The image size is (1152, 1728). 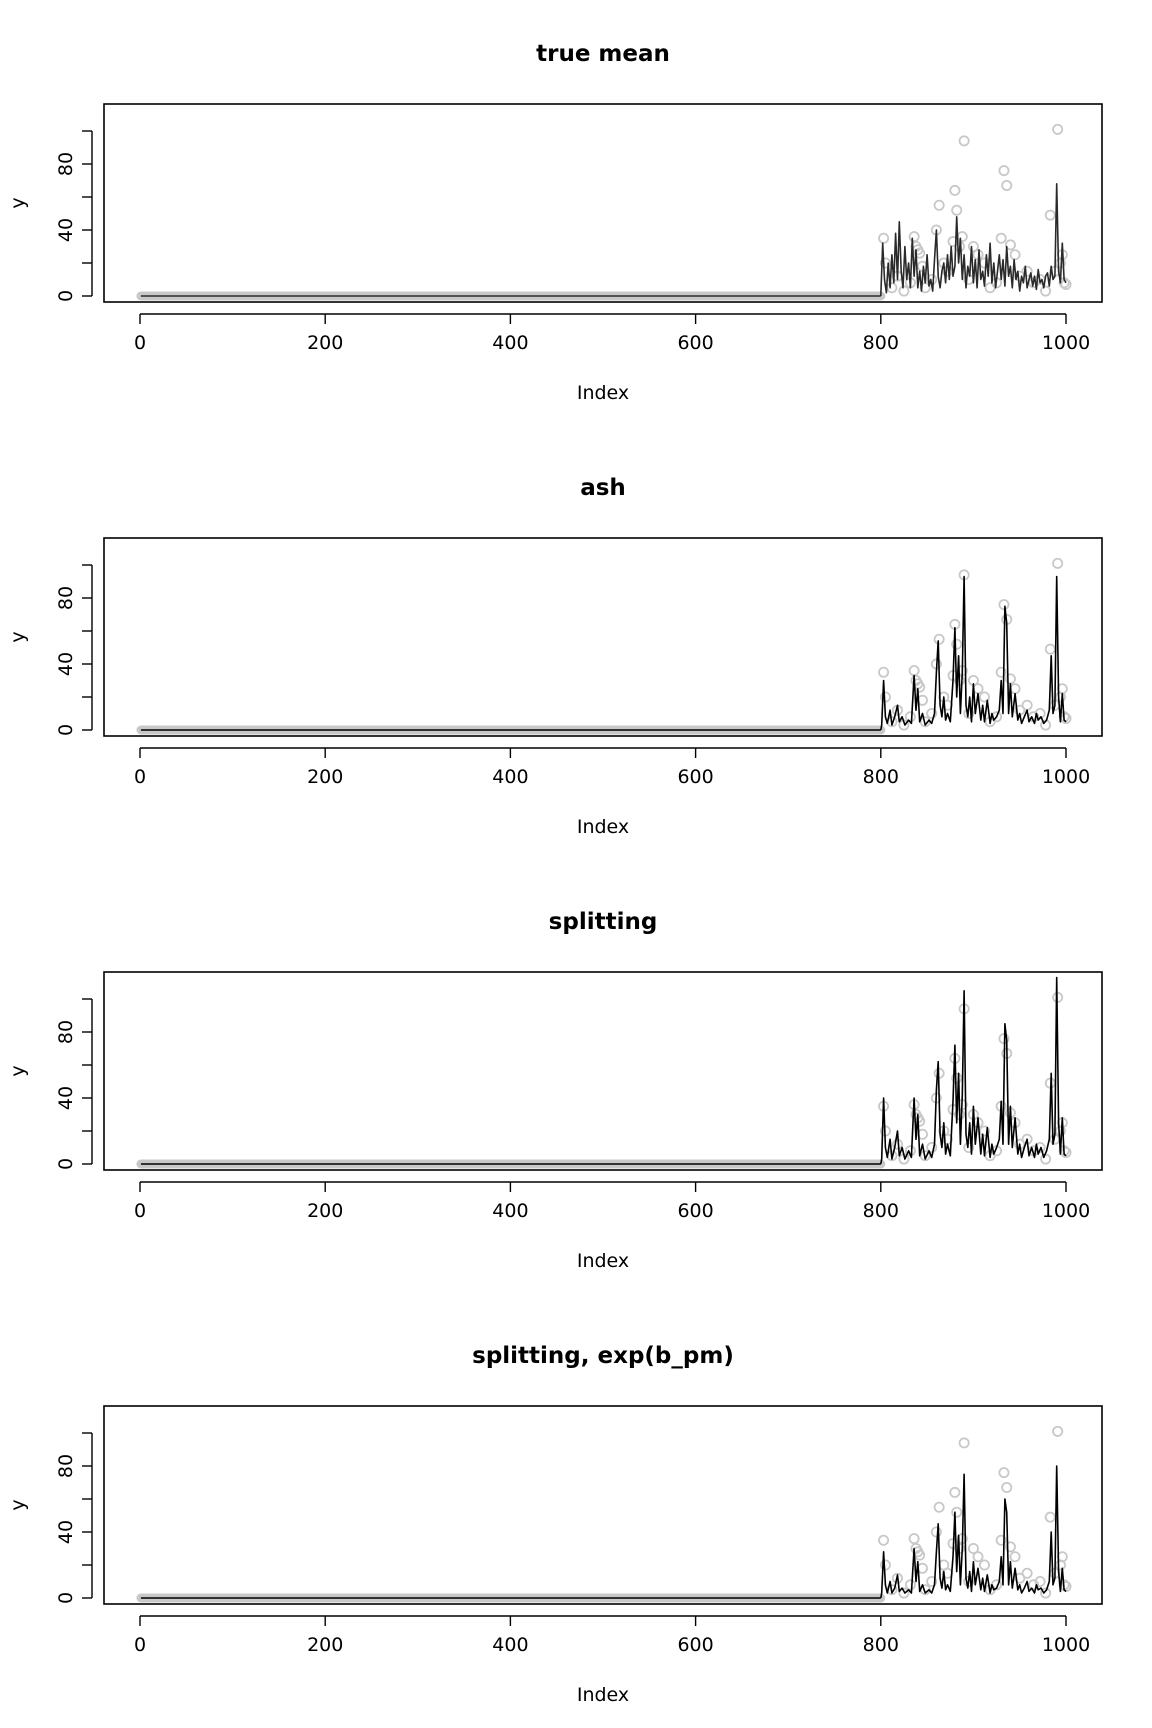 I want to click on x-tick-label: 800, so click(x=881, y=1645).